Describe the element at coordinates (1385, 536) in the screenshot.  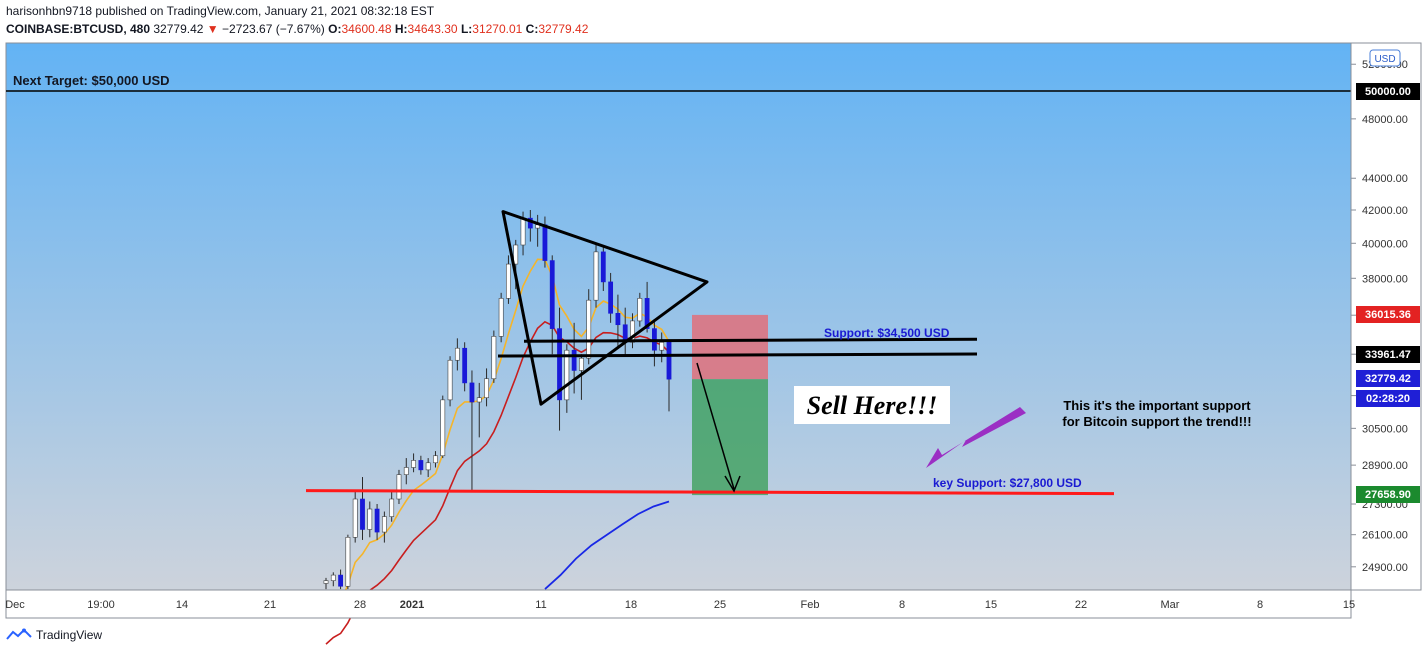
I see `y-tick-label: 26100.00` at that location.